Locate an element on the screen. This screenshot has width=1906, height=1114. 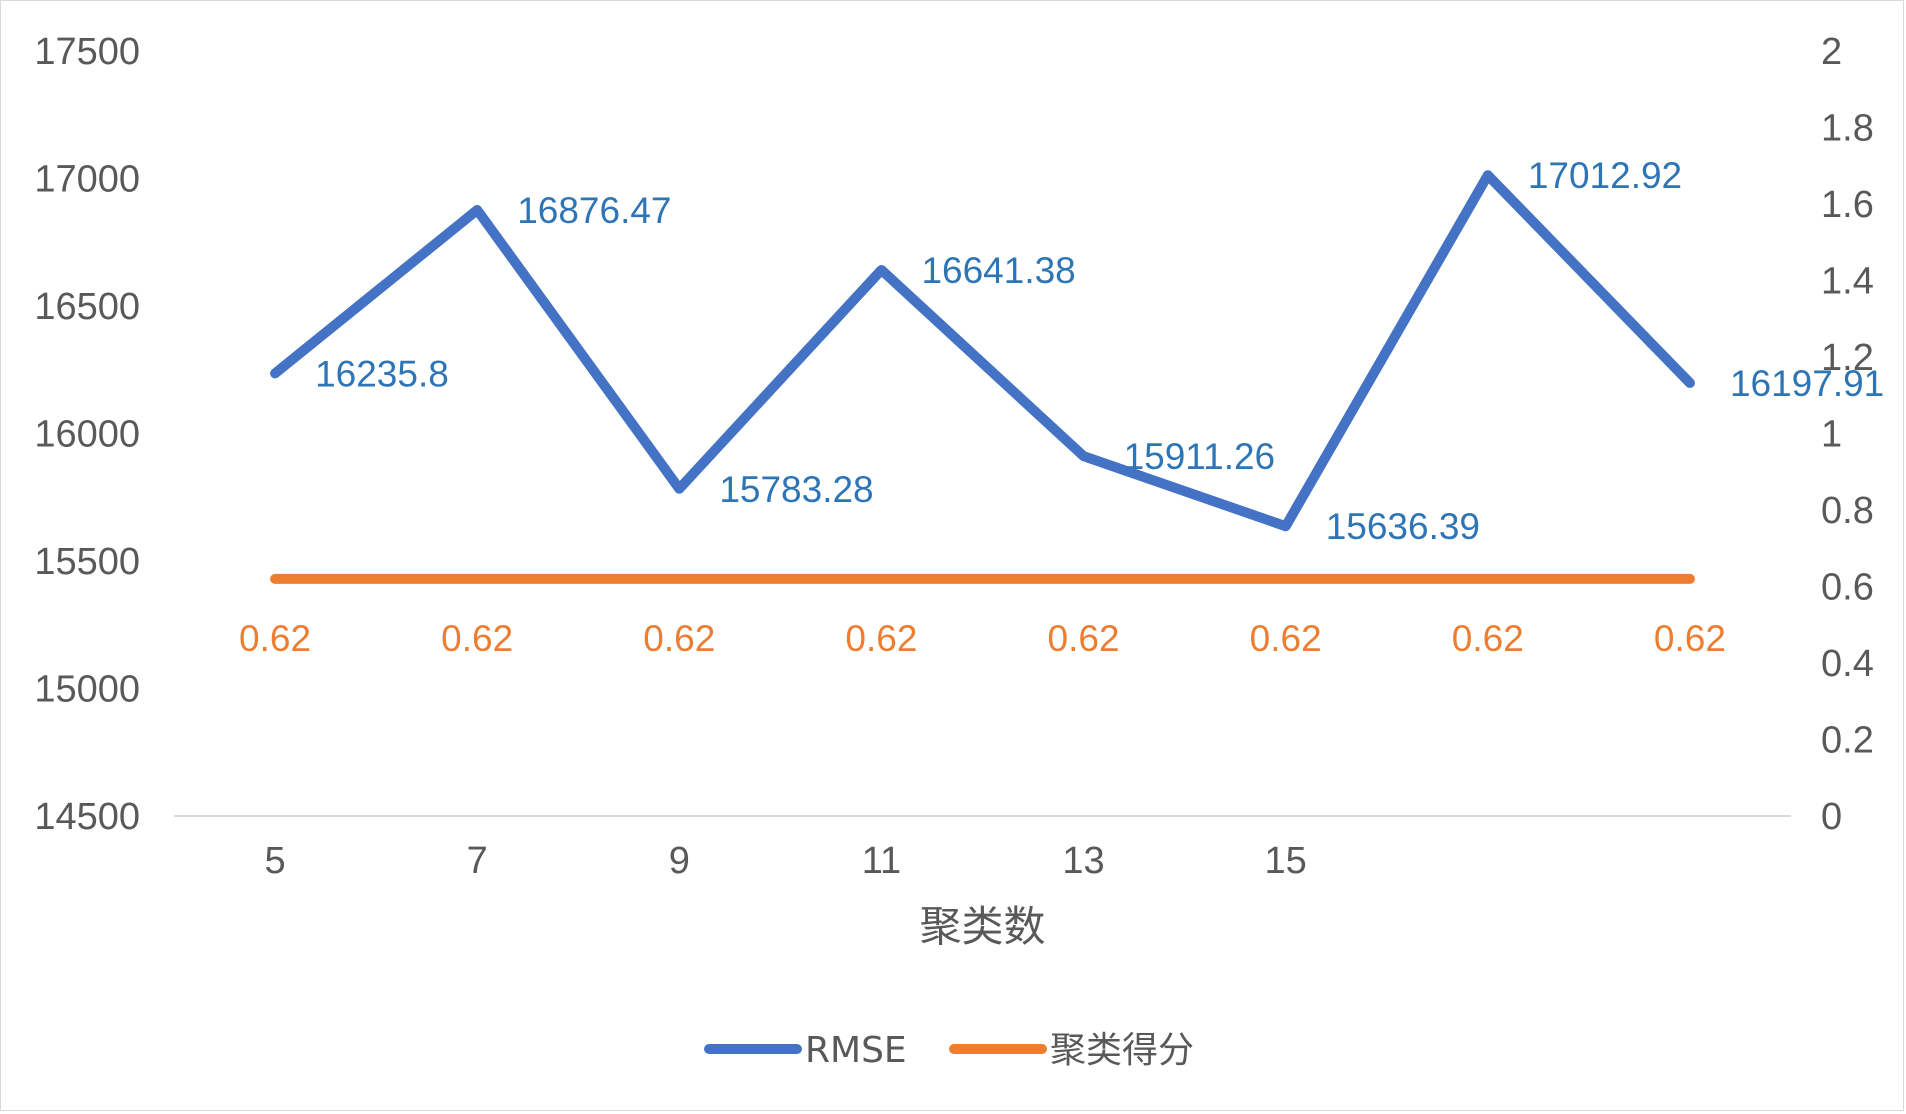
left-axis-tick-label: 17000 is located at coordinates (87, 180).